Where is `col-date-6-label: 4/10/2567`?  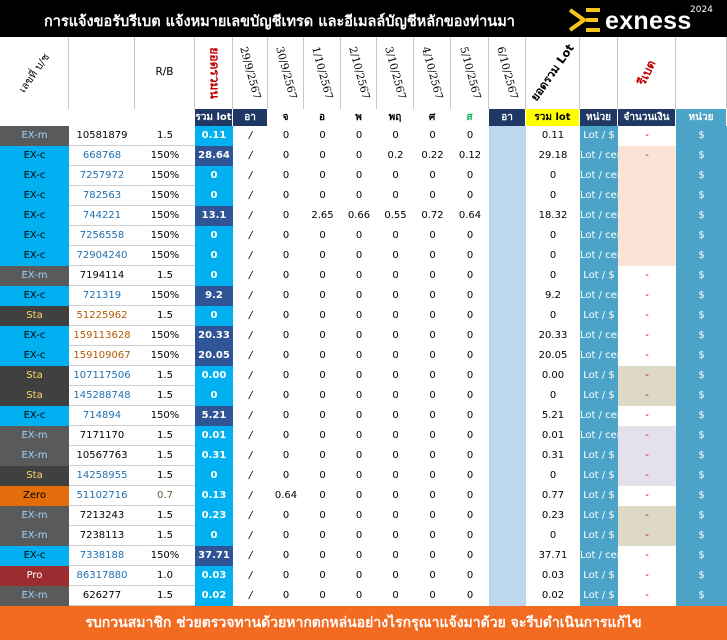 col-date-6-label: 4/10/2567 is located at coordinates (432, 73).